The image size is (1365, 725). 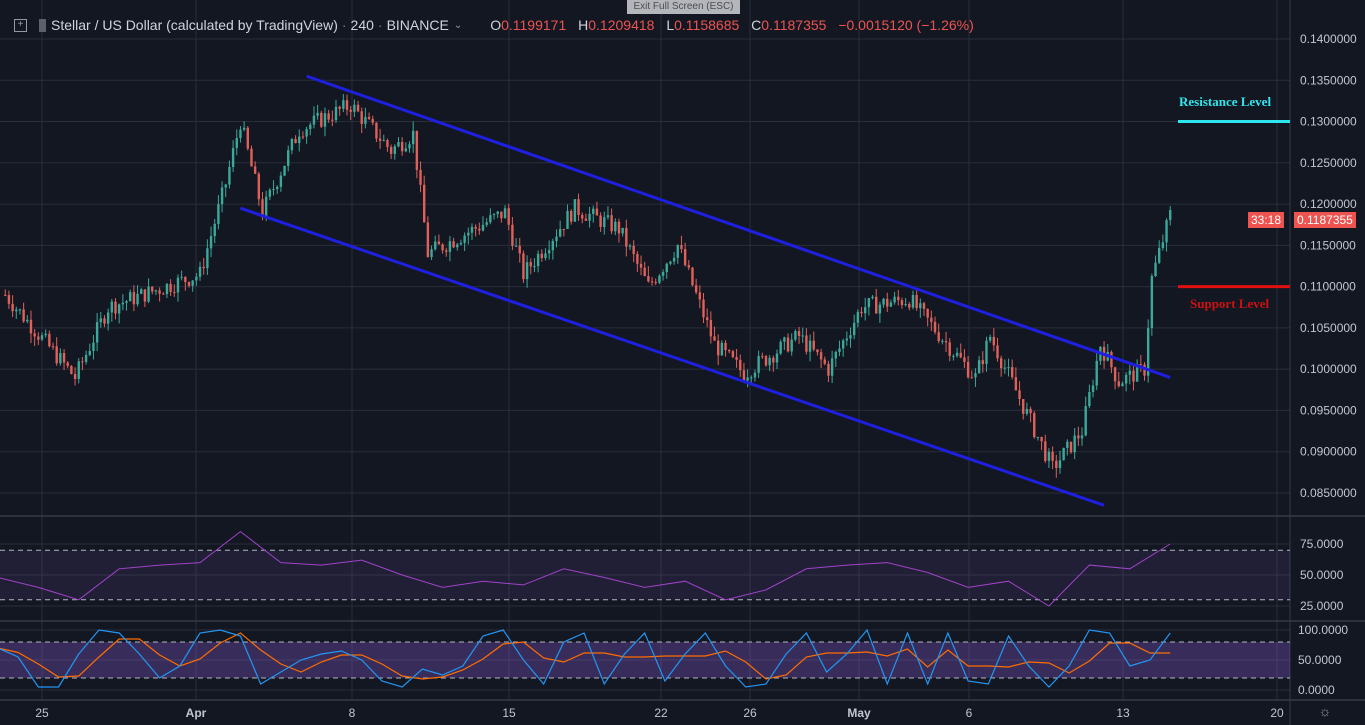 I want to click on interval: 240, so click(x=362, y=25).